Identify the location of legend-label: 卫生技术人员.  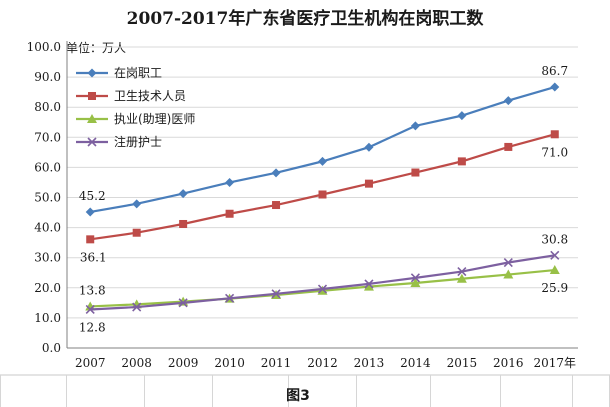
(150, 96).